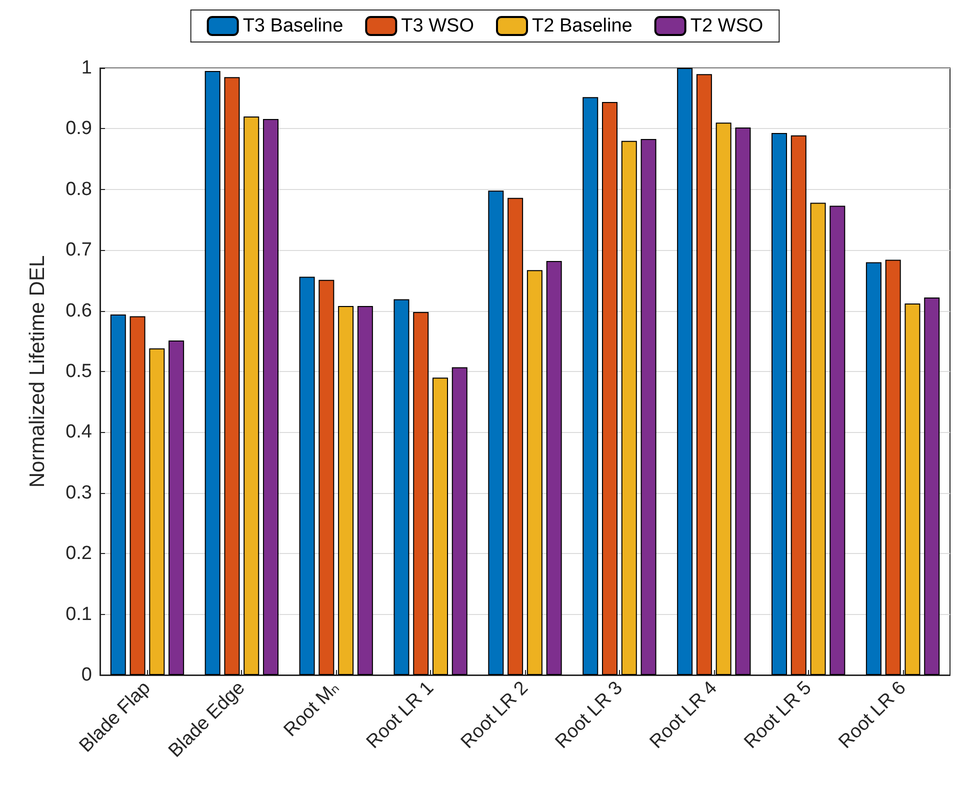 The height and width of the screenshot is (805, 970). Describe the element at coordinates (79, 493) in the screenshot. I see `y-tick-label: 0.3` at that location.